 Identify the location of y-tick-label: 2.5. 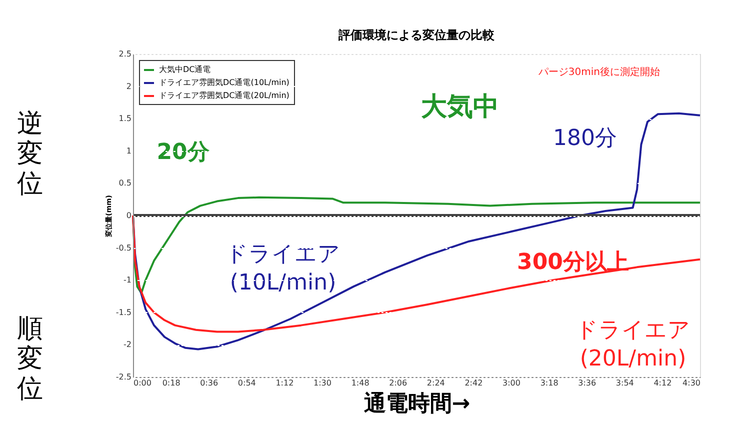
(125, 54).